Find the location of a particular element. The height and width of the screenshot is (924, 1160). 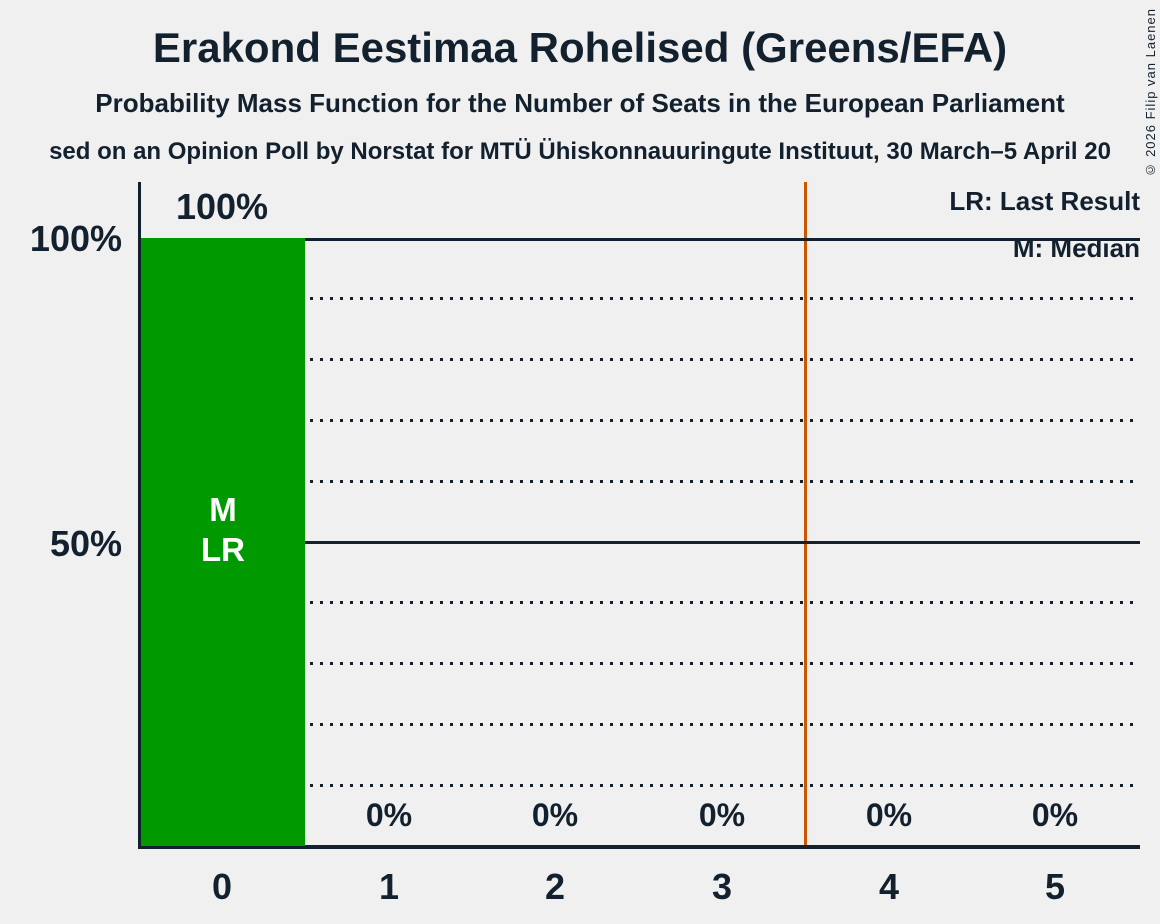

gridline-80pct is located at coordinates (640, 359).